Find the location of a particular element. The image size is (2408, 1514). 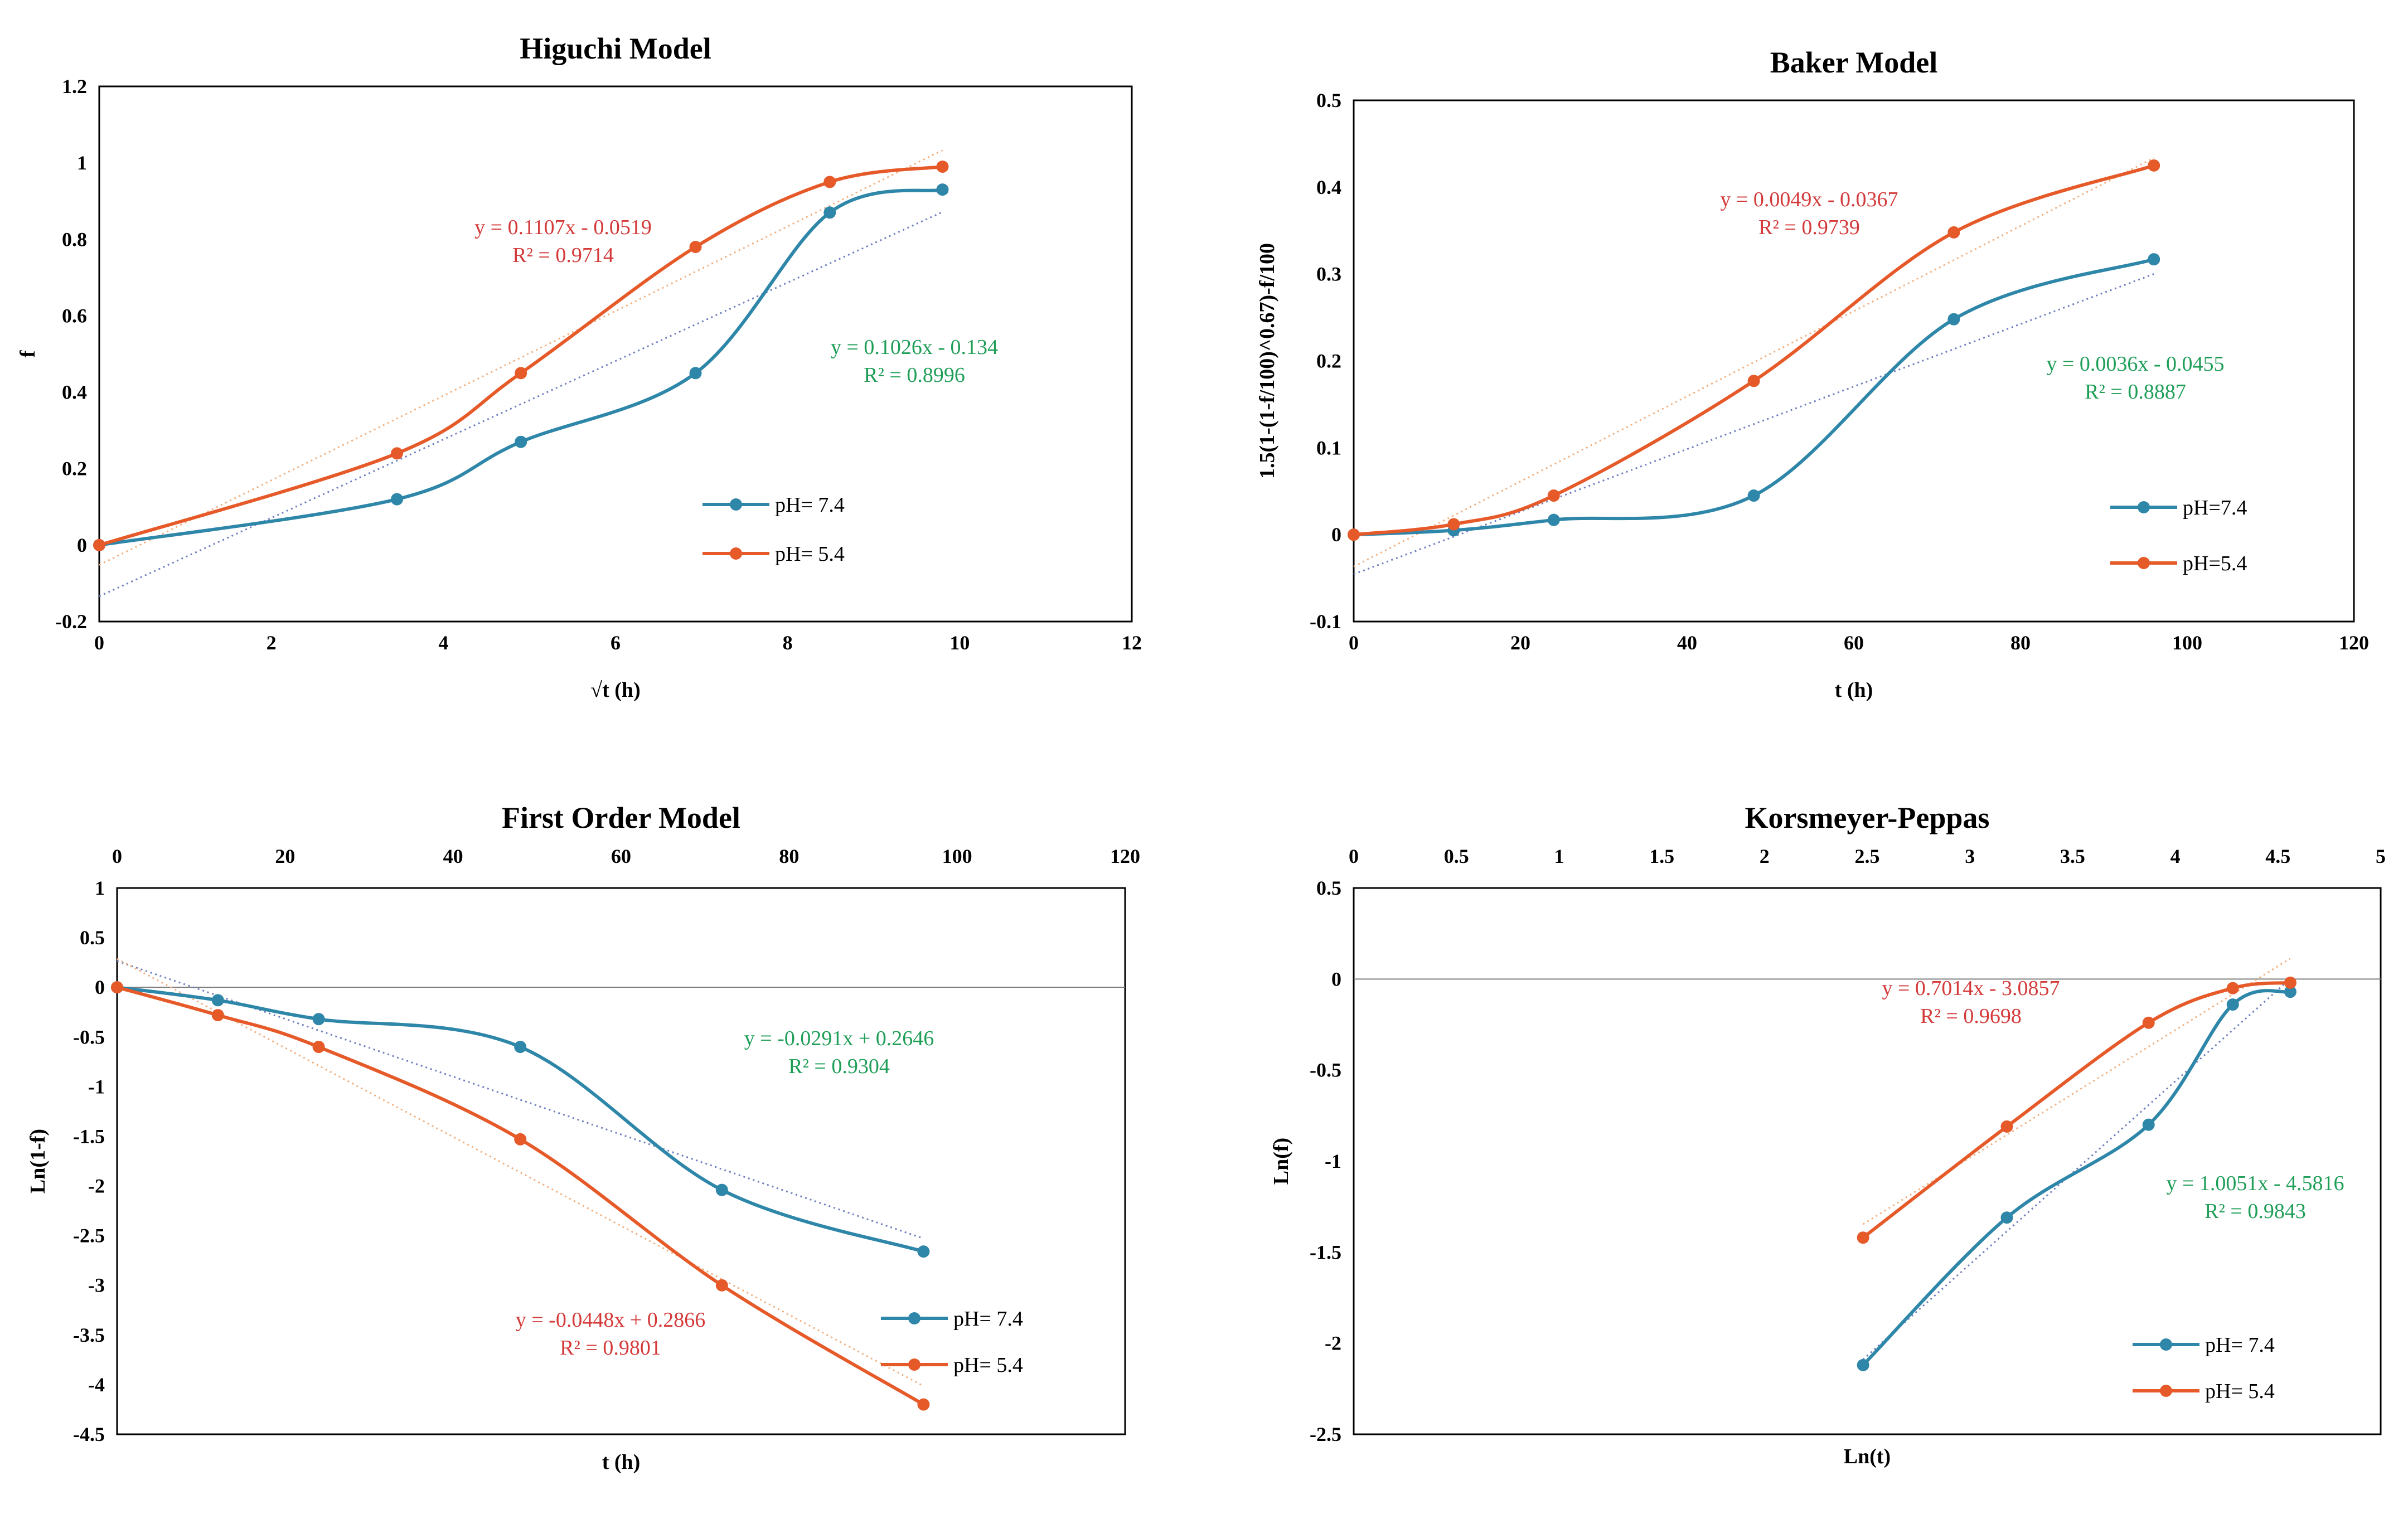

trendline-equation: y = 0.0049x - 0.0367 is located at coordinates (1809, 199).